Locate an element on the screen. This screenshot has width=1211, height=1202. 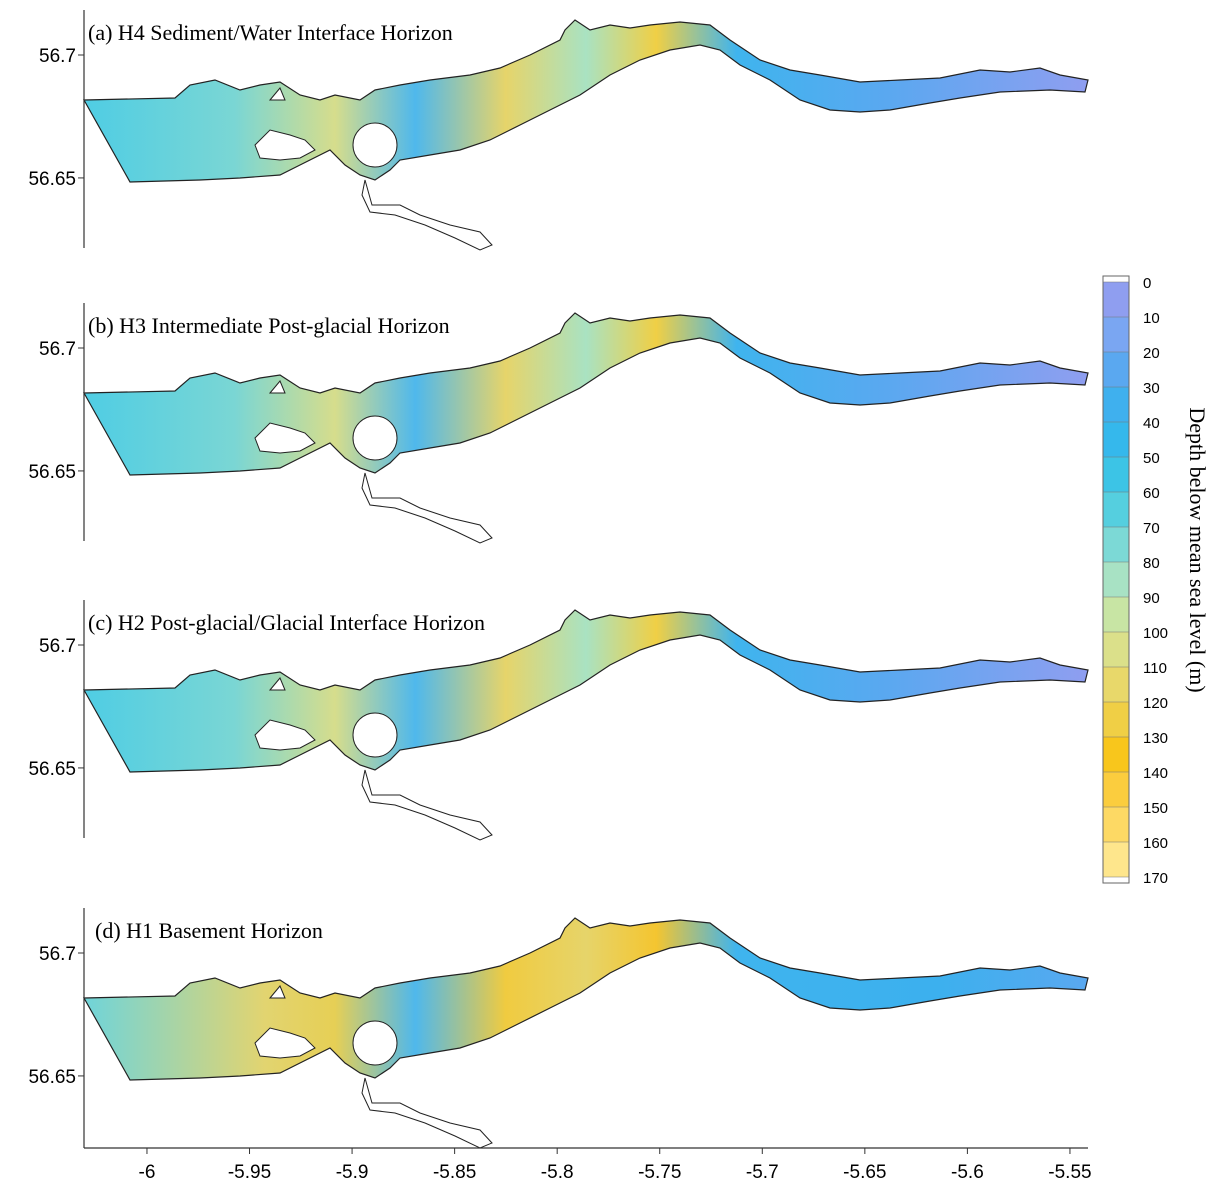
x-tick-label: -5.75 is located at coordinates (659, 1172).